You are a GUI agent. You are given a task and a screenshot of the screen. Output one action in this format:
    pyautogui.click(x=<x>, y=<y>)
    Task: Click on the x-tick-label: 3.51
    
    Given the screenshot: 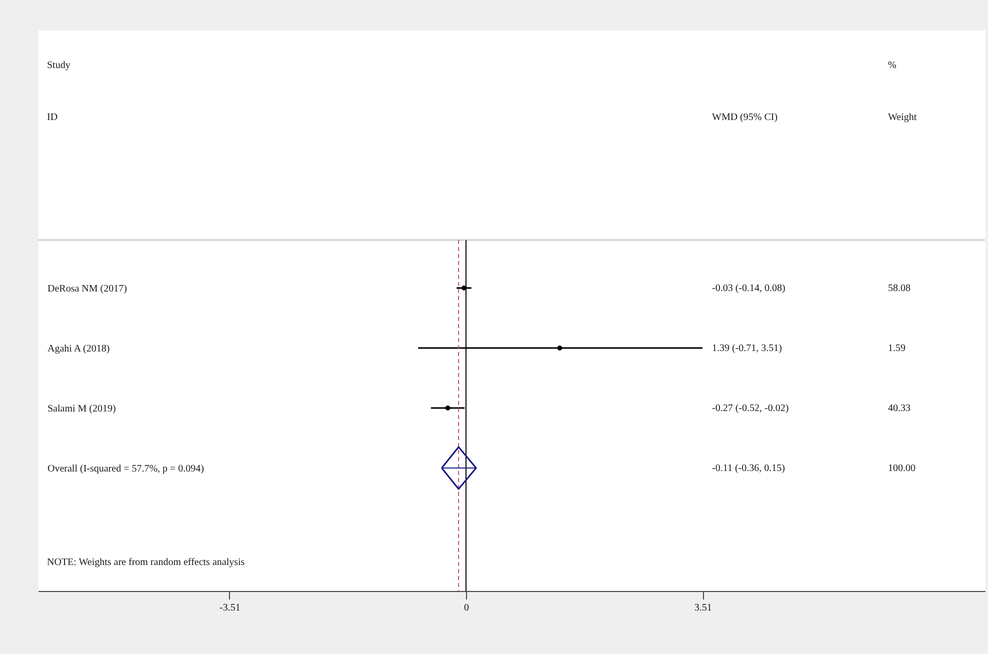 What is the action you would take?
    pyautogui.click(x=703, y=608)
    